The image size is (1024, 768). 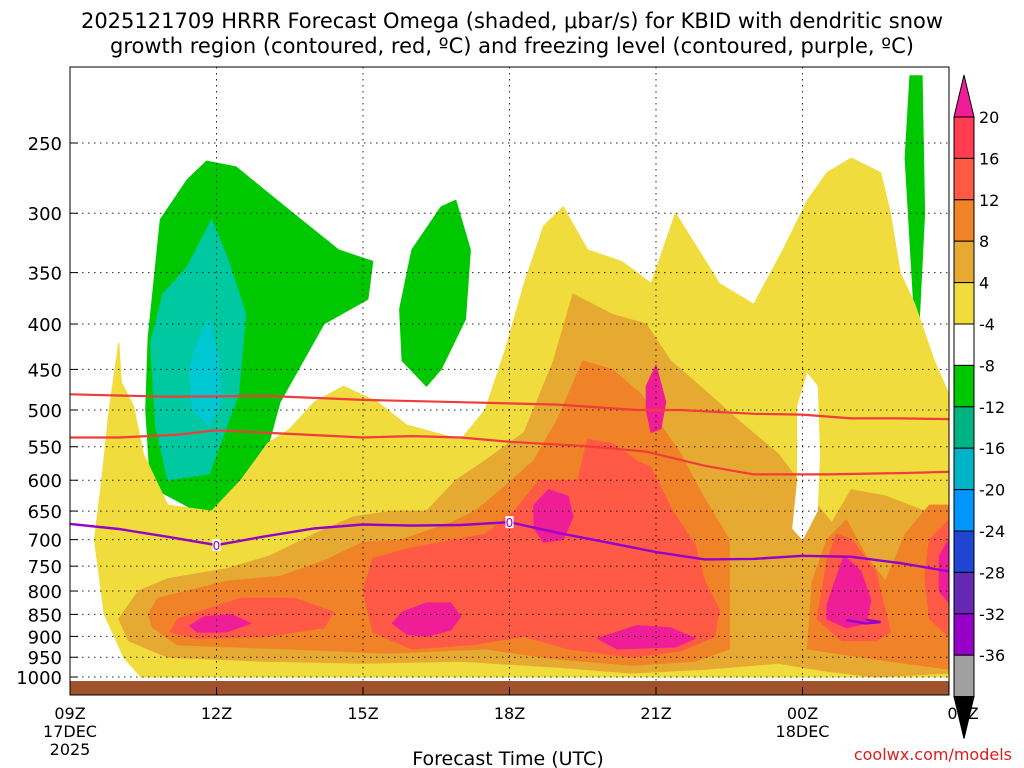 I want to click on x-axis-title: Forecast Time (UTC), so click(x=507, y=758).